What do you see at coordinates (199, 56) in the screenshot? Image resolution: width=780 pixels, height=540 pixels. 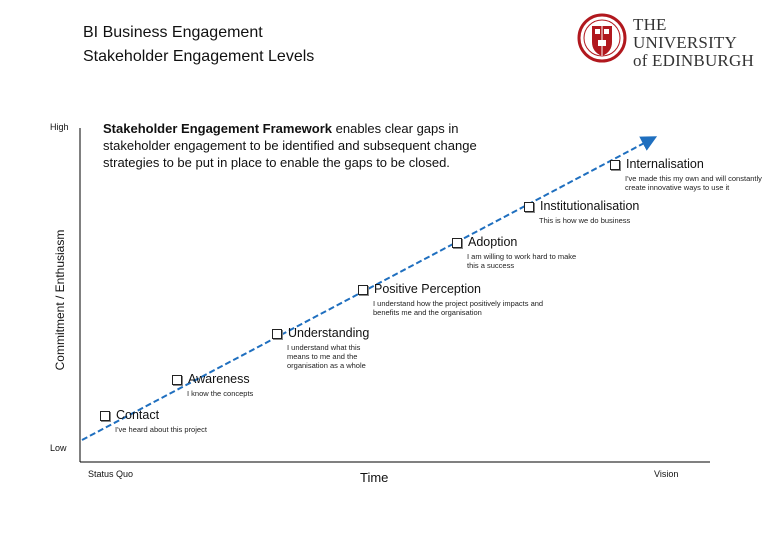 I see `title-line-2: Stakeholder Engagement Levels` at bounding box center [199, 56].